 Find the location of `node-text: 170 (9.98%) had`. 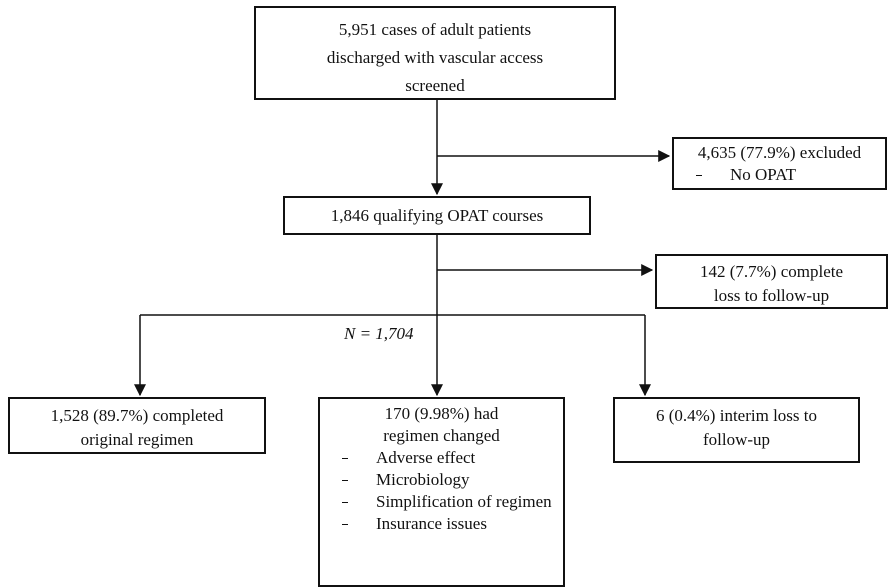

node-text: 170 (9.98%) had is located at coordinates (441, 413).